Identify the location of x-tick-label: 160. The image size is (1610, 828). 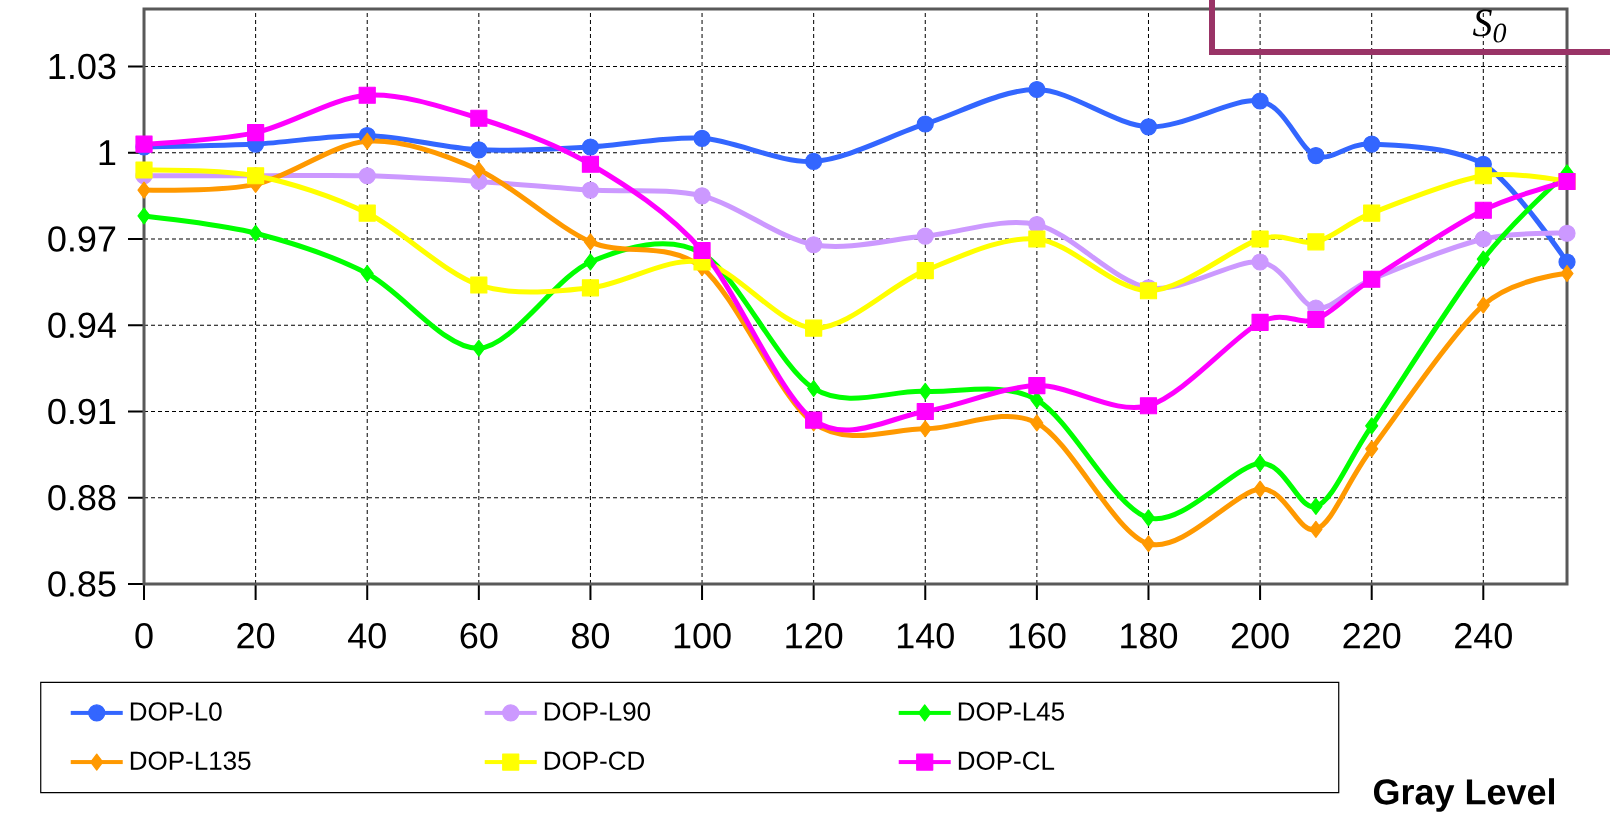
(1037, 636).